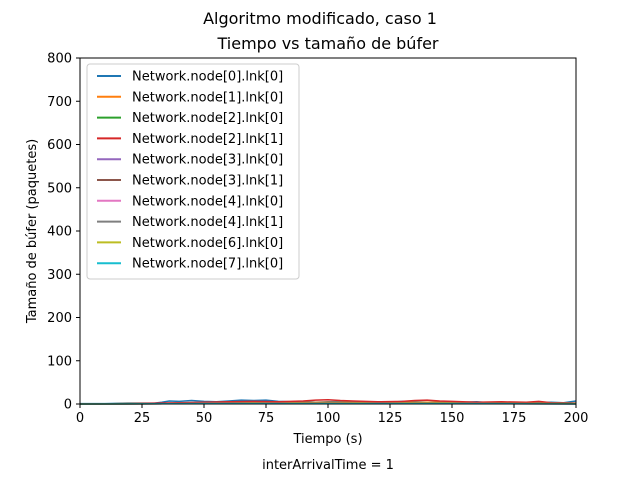  What do you see at coordinates (207, 139) in the screenshot?
I see `legend-label-3: Network.node[2].lnk[1]` at bounding box center [207, 139].